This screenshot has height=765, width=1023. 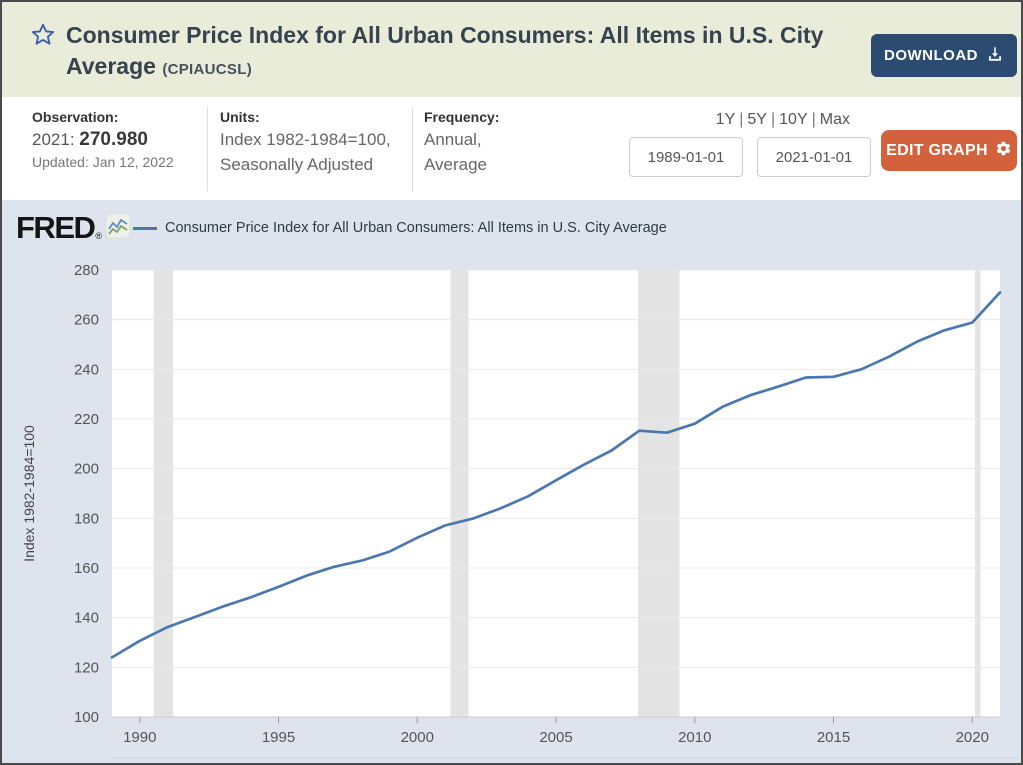 What do you see at coordinates (56, 227) in the screenshot?
I see `fred-logo-text: FRED` at bounding box center [56, 227].